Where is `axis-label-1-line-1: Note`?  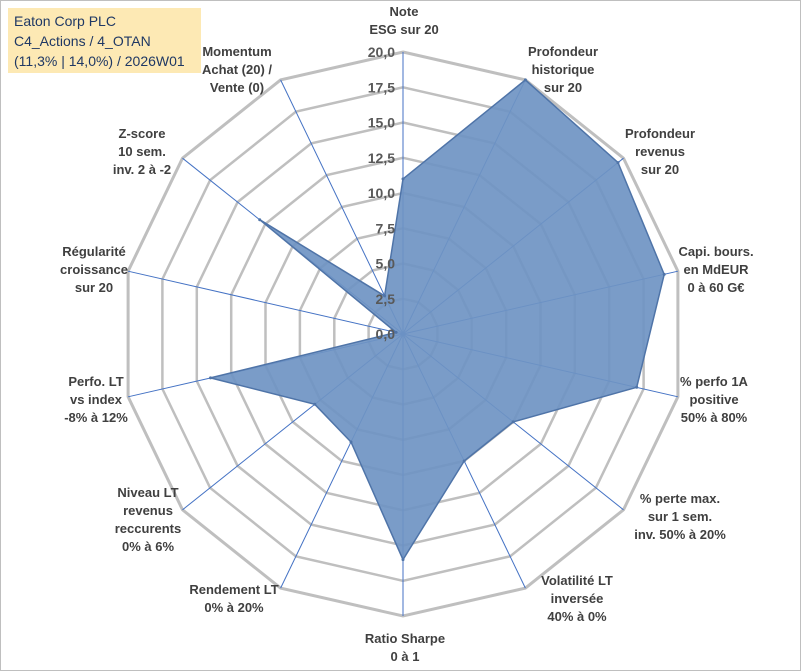 axis-label-1-line-1: Note is located at coordinates (404, 11).